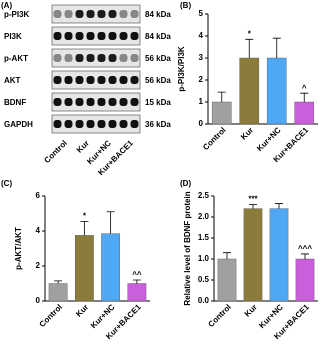 The width and height of the screenshot is (331, 355). What do you see at coordinates (16, 58) in the screenshot?
I see `protein-label: p-AKT` at bounding box center [16, 58].